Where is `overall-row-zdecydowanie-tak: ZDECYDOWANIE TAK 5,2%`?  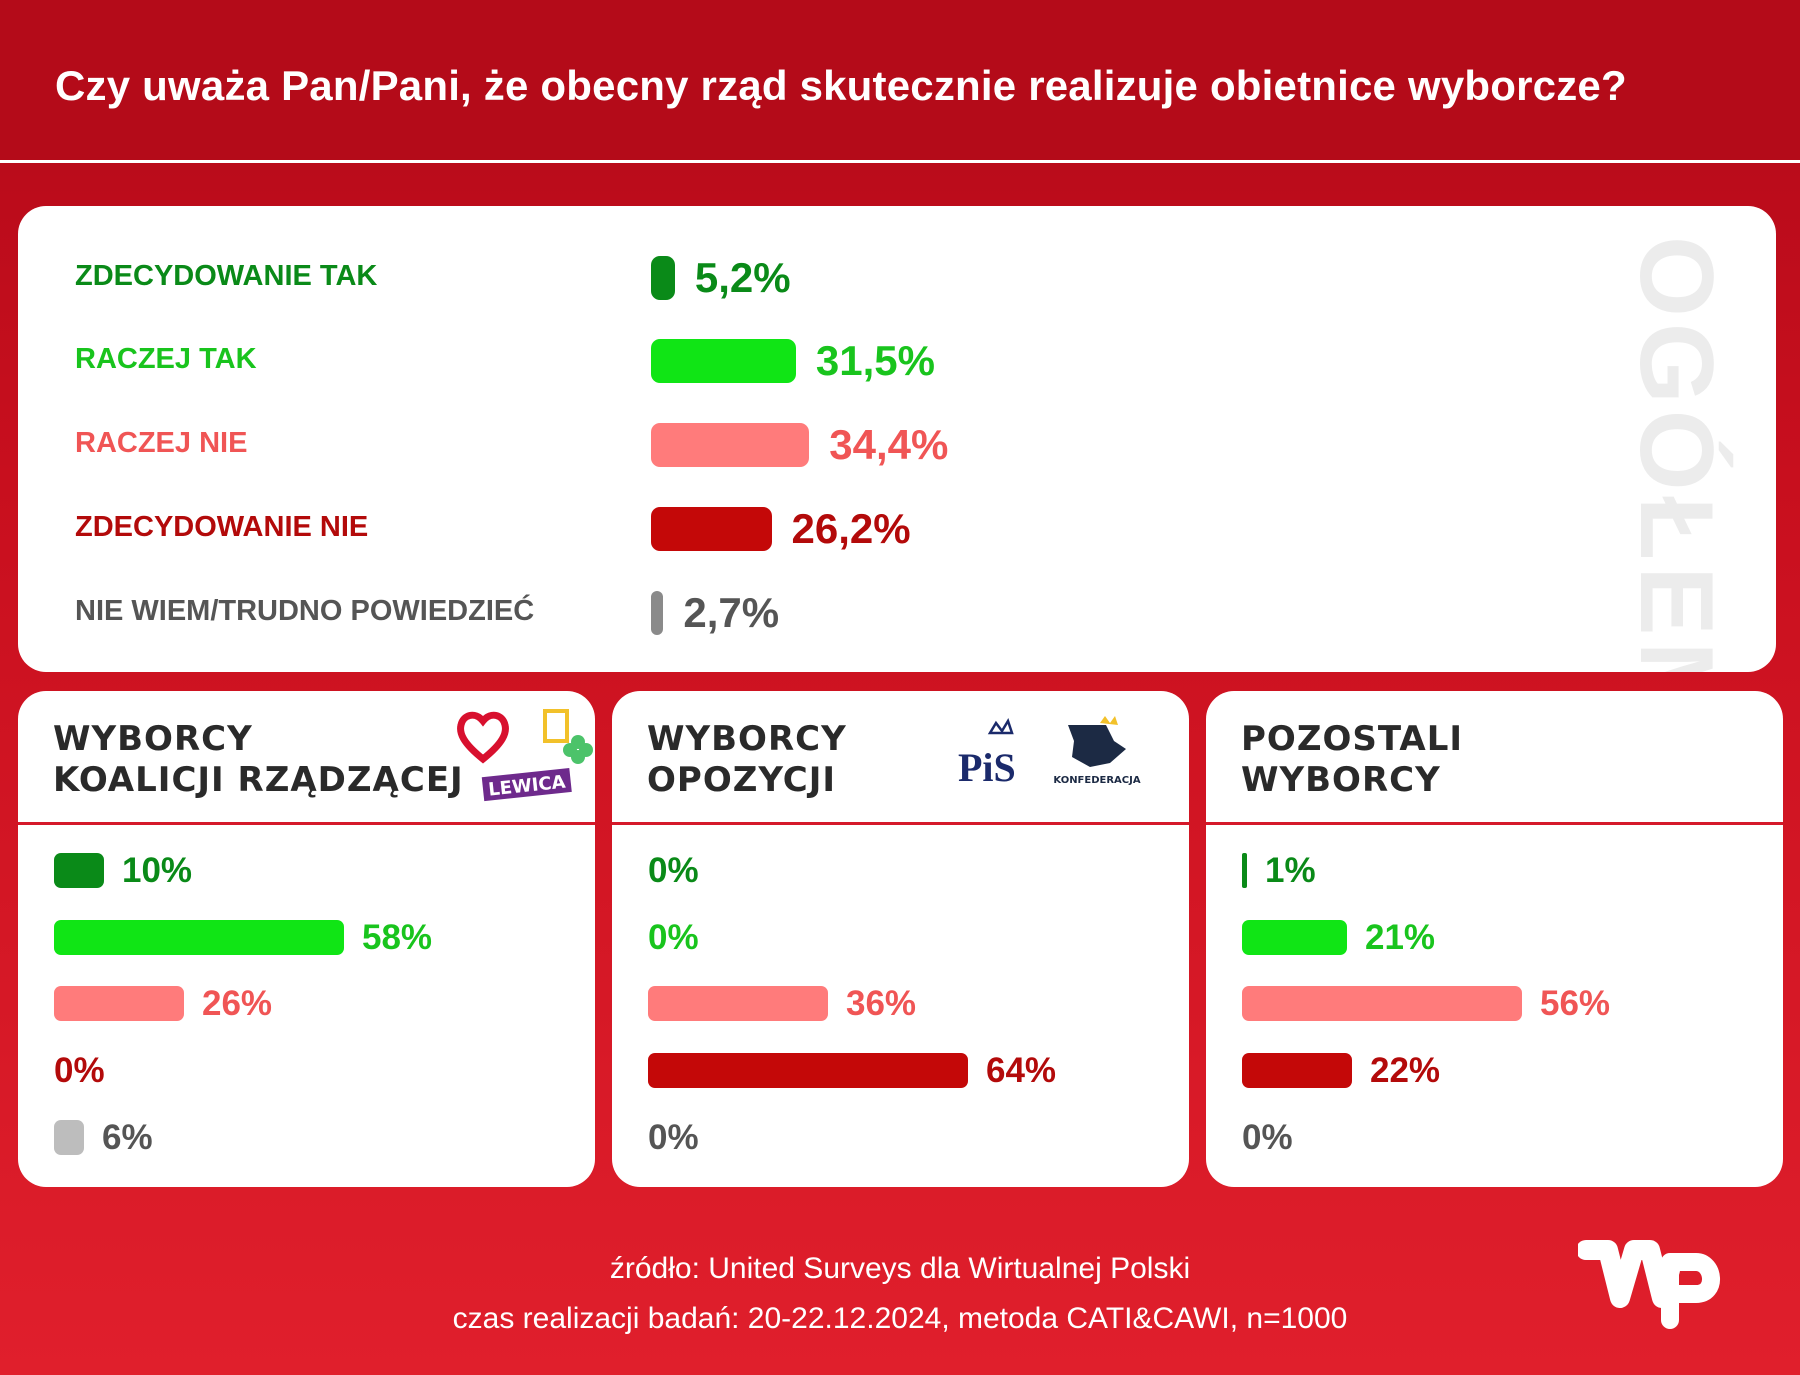
overall-row-zdecydowanie-tak: ZDECYDOWANIE TAK 5,2% is located at coordinates (718, 276).